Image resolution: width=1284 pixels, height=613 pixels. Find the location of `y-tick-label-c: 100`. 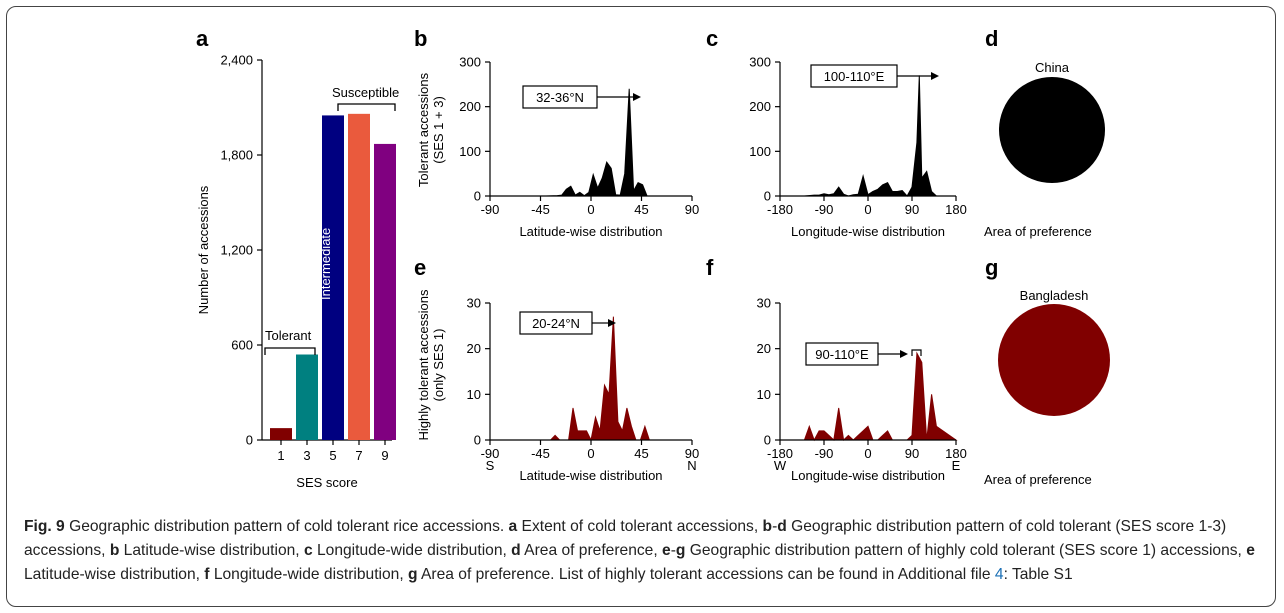

y-tick-label-c: 100 is located at coordinates (760, 151).